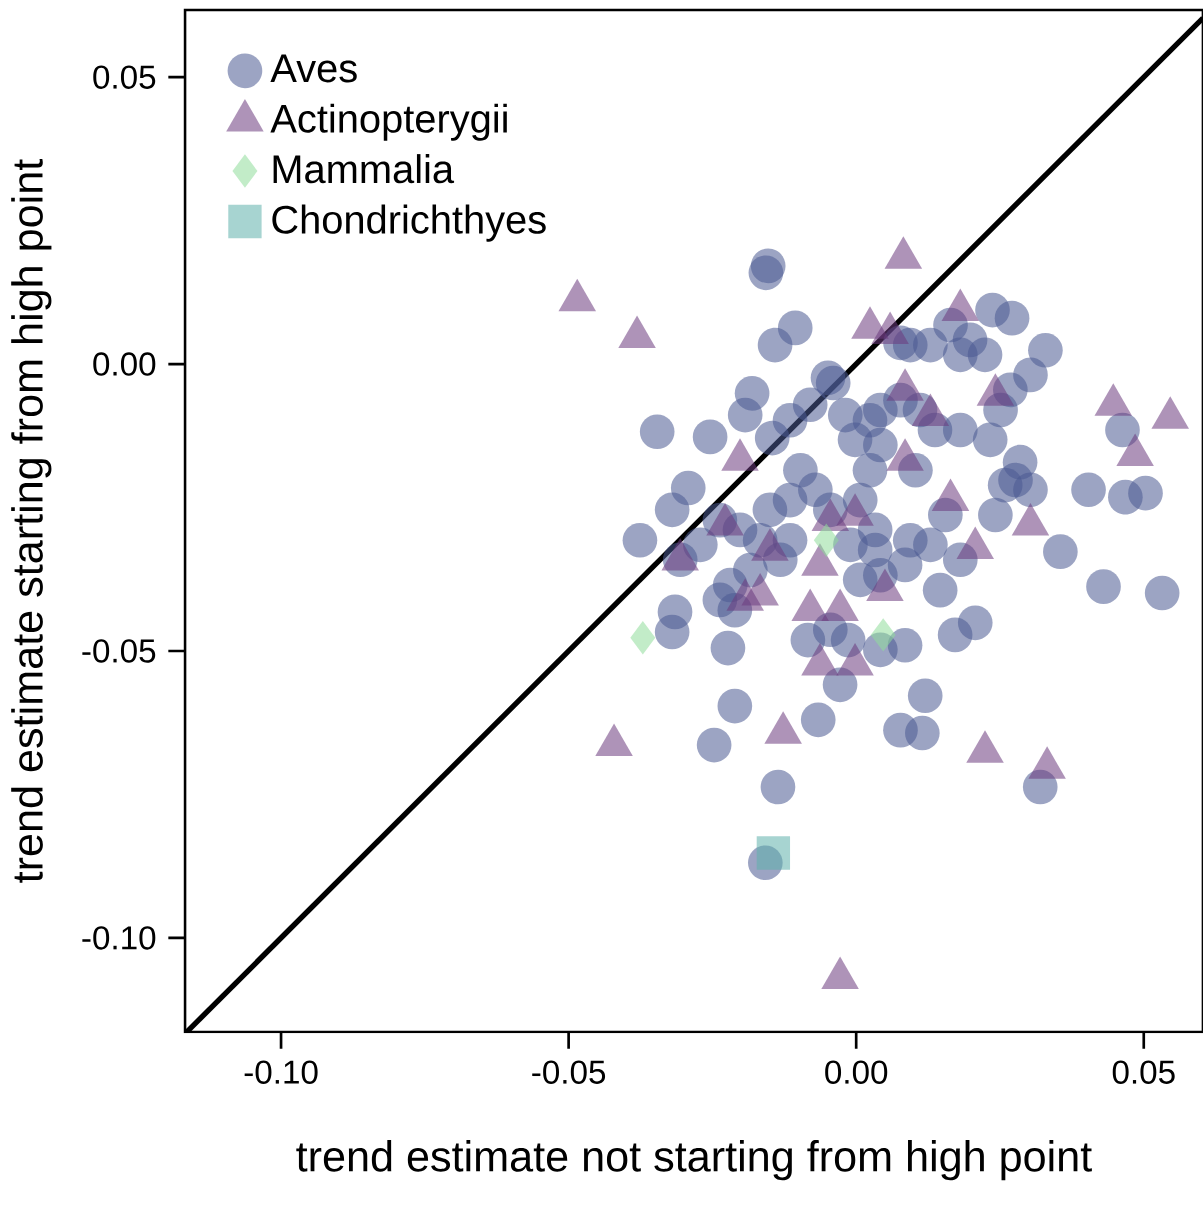 This screenshot has width=1203, height=1209. Describe the element at coordinates (569, 1072) in the screenshot. I see `x-tick-label: -0.05` at that location.